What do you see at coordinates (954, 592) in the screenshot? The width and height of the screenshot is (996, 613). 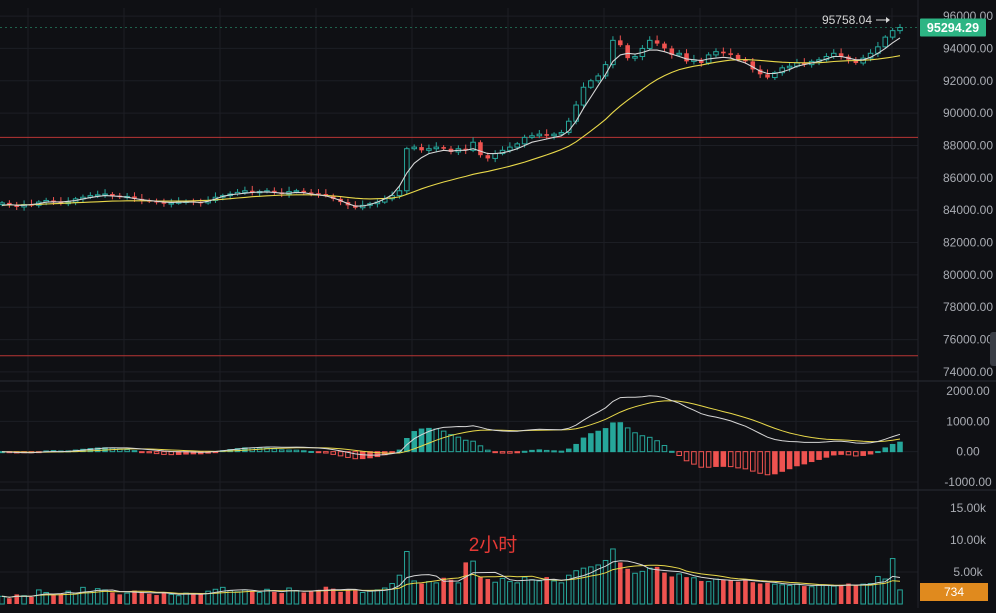 I see `last-volume-tag` at bounding box center [954, 592].